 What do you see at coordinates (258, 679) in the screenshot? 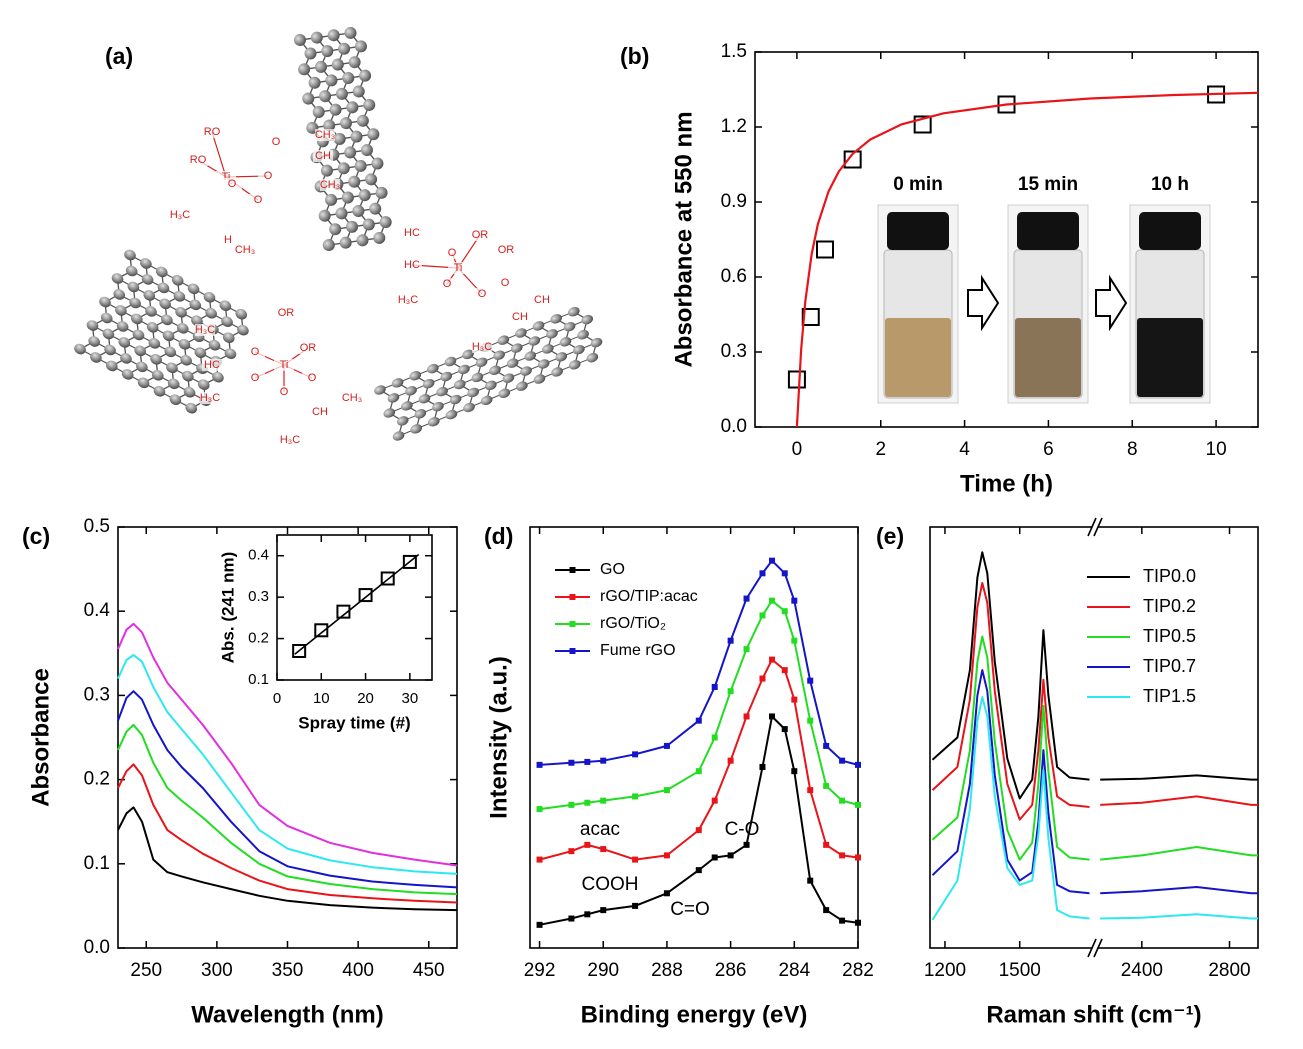
I see `y-tick-label: 0.1` at bounding box center [258, 679].